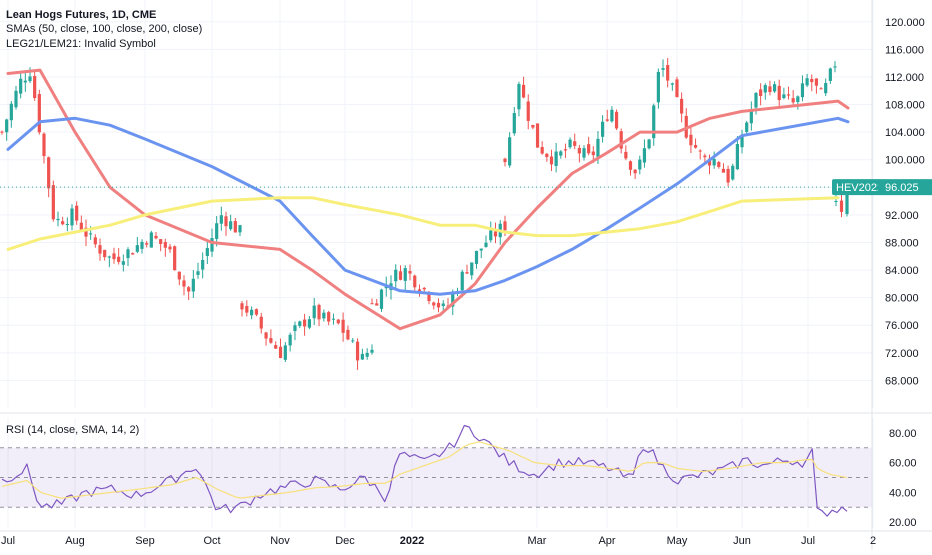 This screenshot has height=555, width=932. What do you see at coordinates (902, 354) in the screenshot?
I see `price-tick-label: 72.000` at bounding box center [902, 354].